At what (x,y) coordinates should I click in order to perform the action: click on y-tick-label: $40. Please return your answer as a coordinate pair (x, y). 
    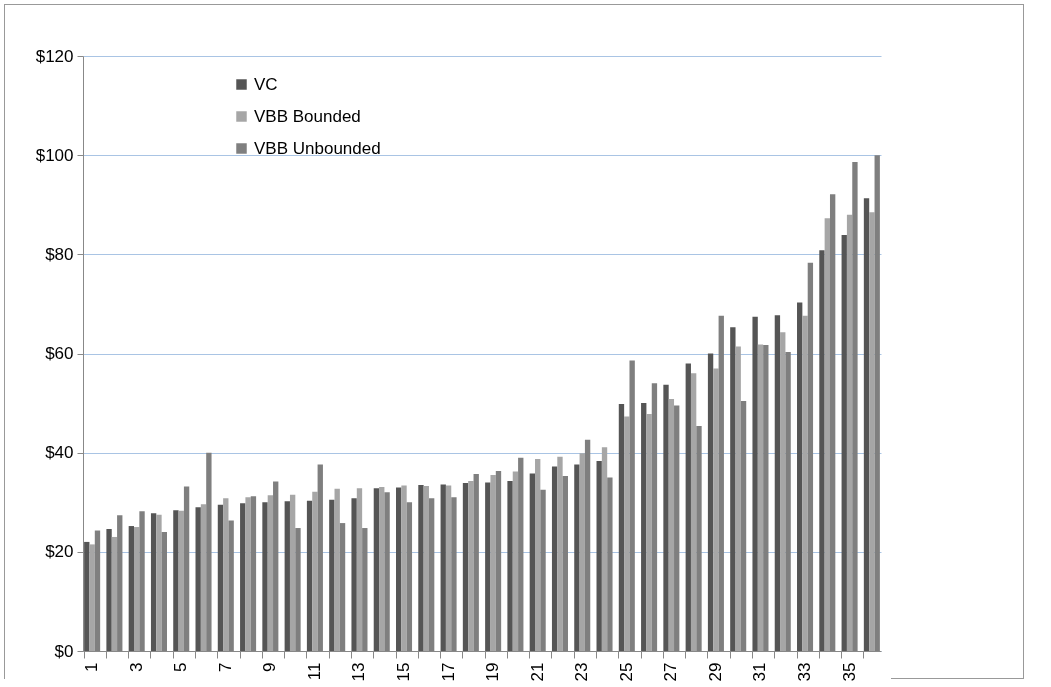
    Looking at the image, I should click on (59, 453).